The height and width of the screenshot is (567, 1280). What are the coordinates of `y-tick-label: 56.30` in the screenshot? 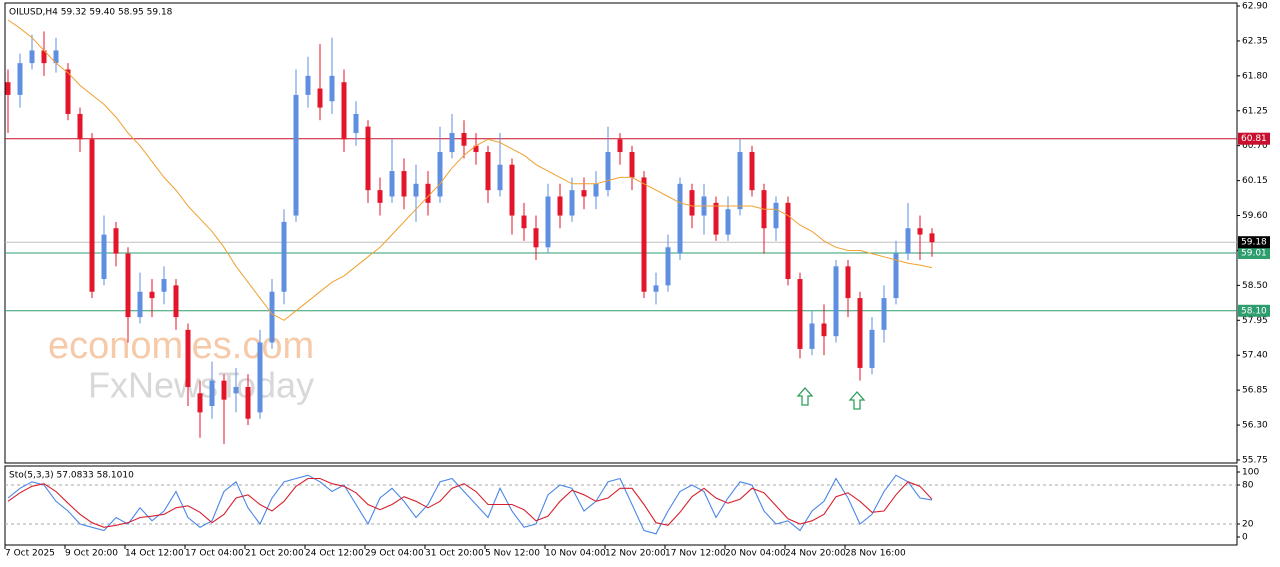 It's located at (1255, 426).